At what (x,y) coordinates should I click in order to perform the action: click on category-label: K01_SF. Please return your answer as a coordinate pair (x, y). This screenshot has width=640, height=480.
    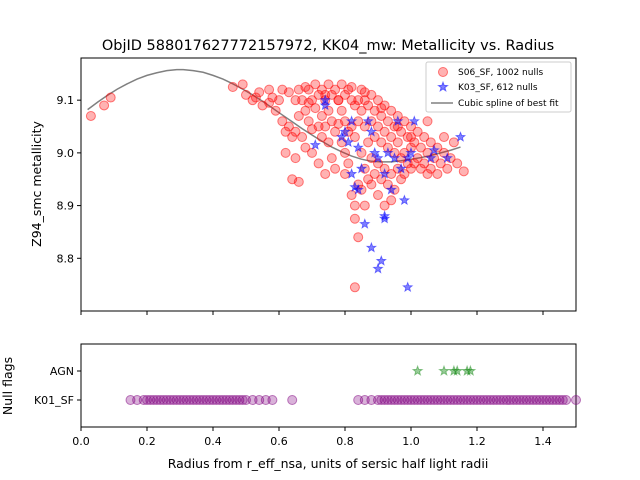
    Looking at the image, I should click on (54, 400).